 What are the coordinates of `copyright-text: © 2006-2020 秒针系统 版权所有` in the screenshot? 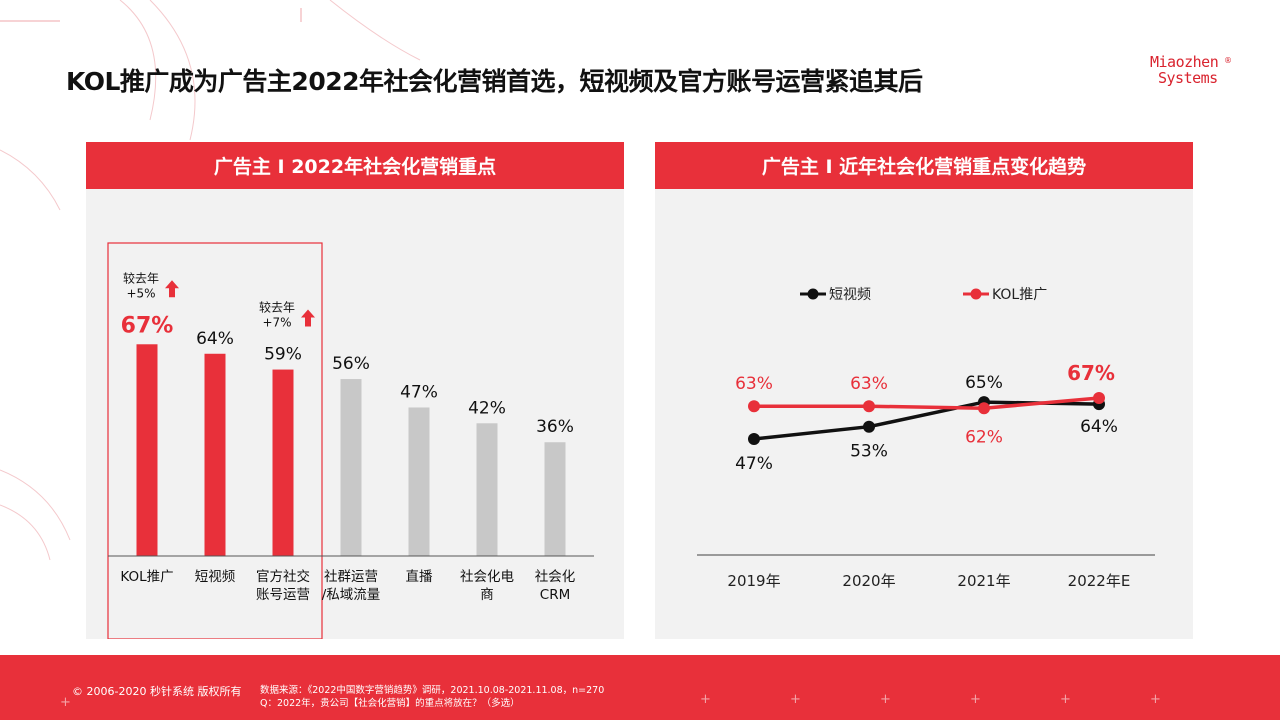 It's located at (157, 691).